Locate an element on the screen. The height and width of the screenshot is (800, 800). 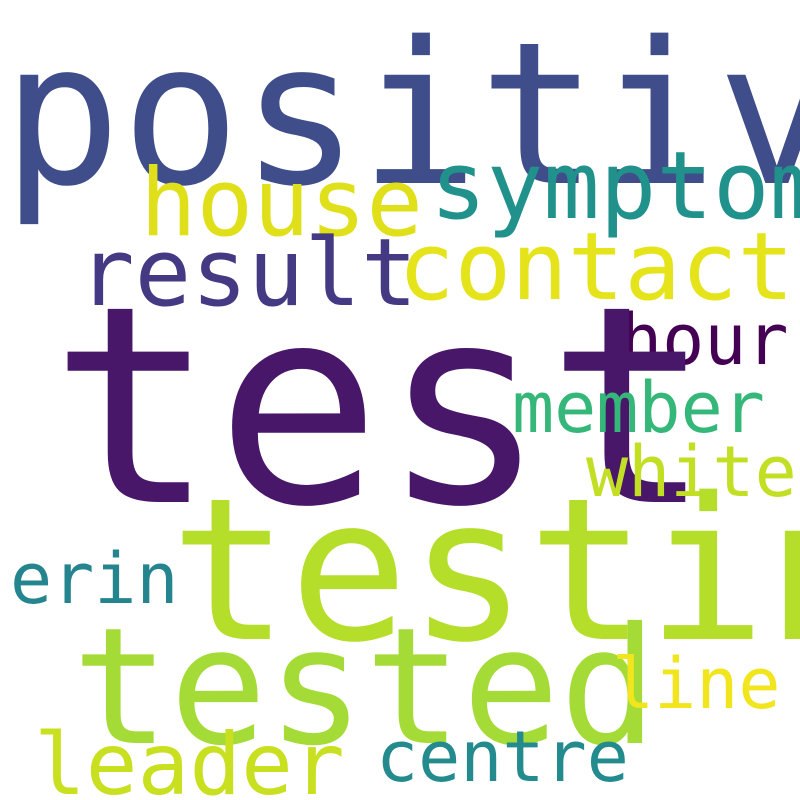
word-member: member is located at coordinates (638, 408).